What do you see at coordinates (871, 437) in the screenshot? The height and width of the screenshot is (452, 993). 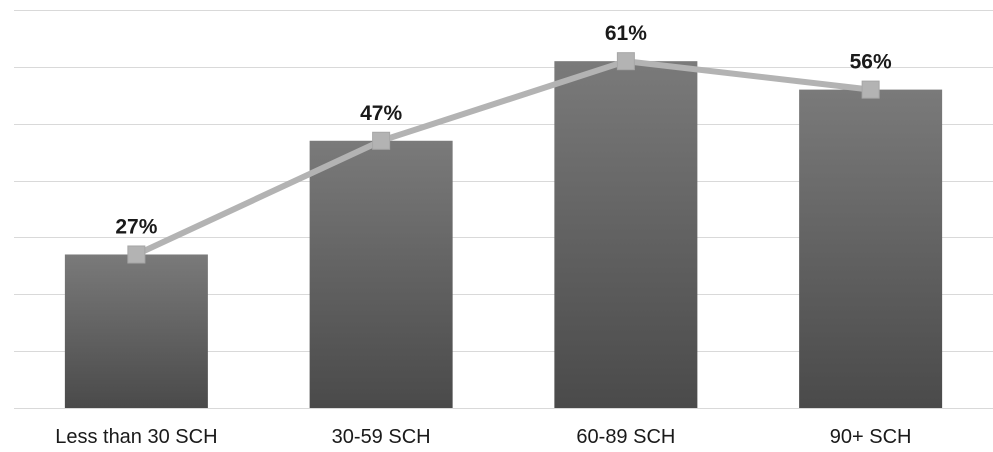 I see `x-tick-label-4: 90+ SCH` at bounding box center [871, 437].